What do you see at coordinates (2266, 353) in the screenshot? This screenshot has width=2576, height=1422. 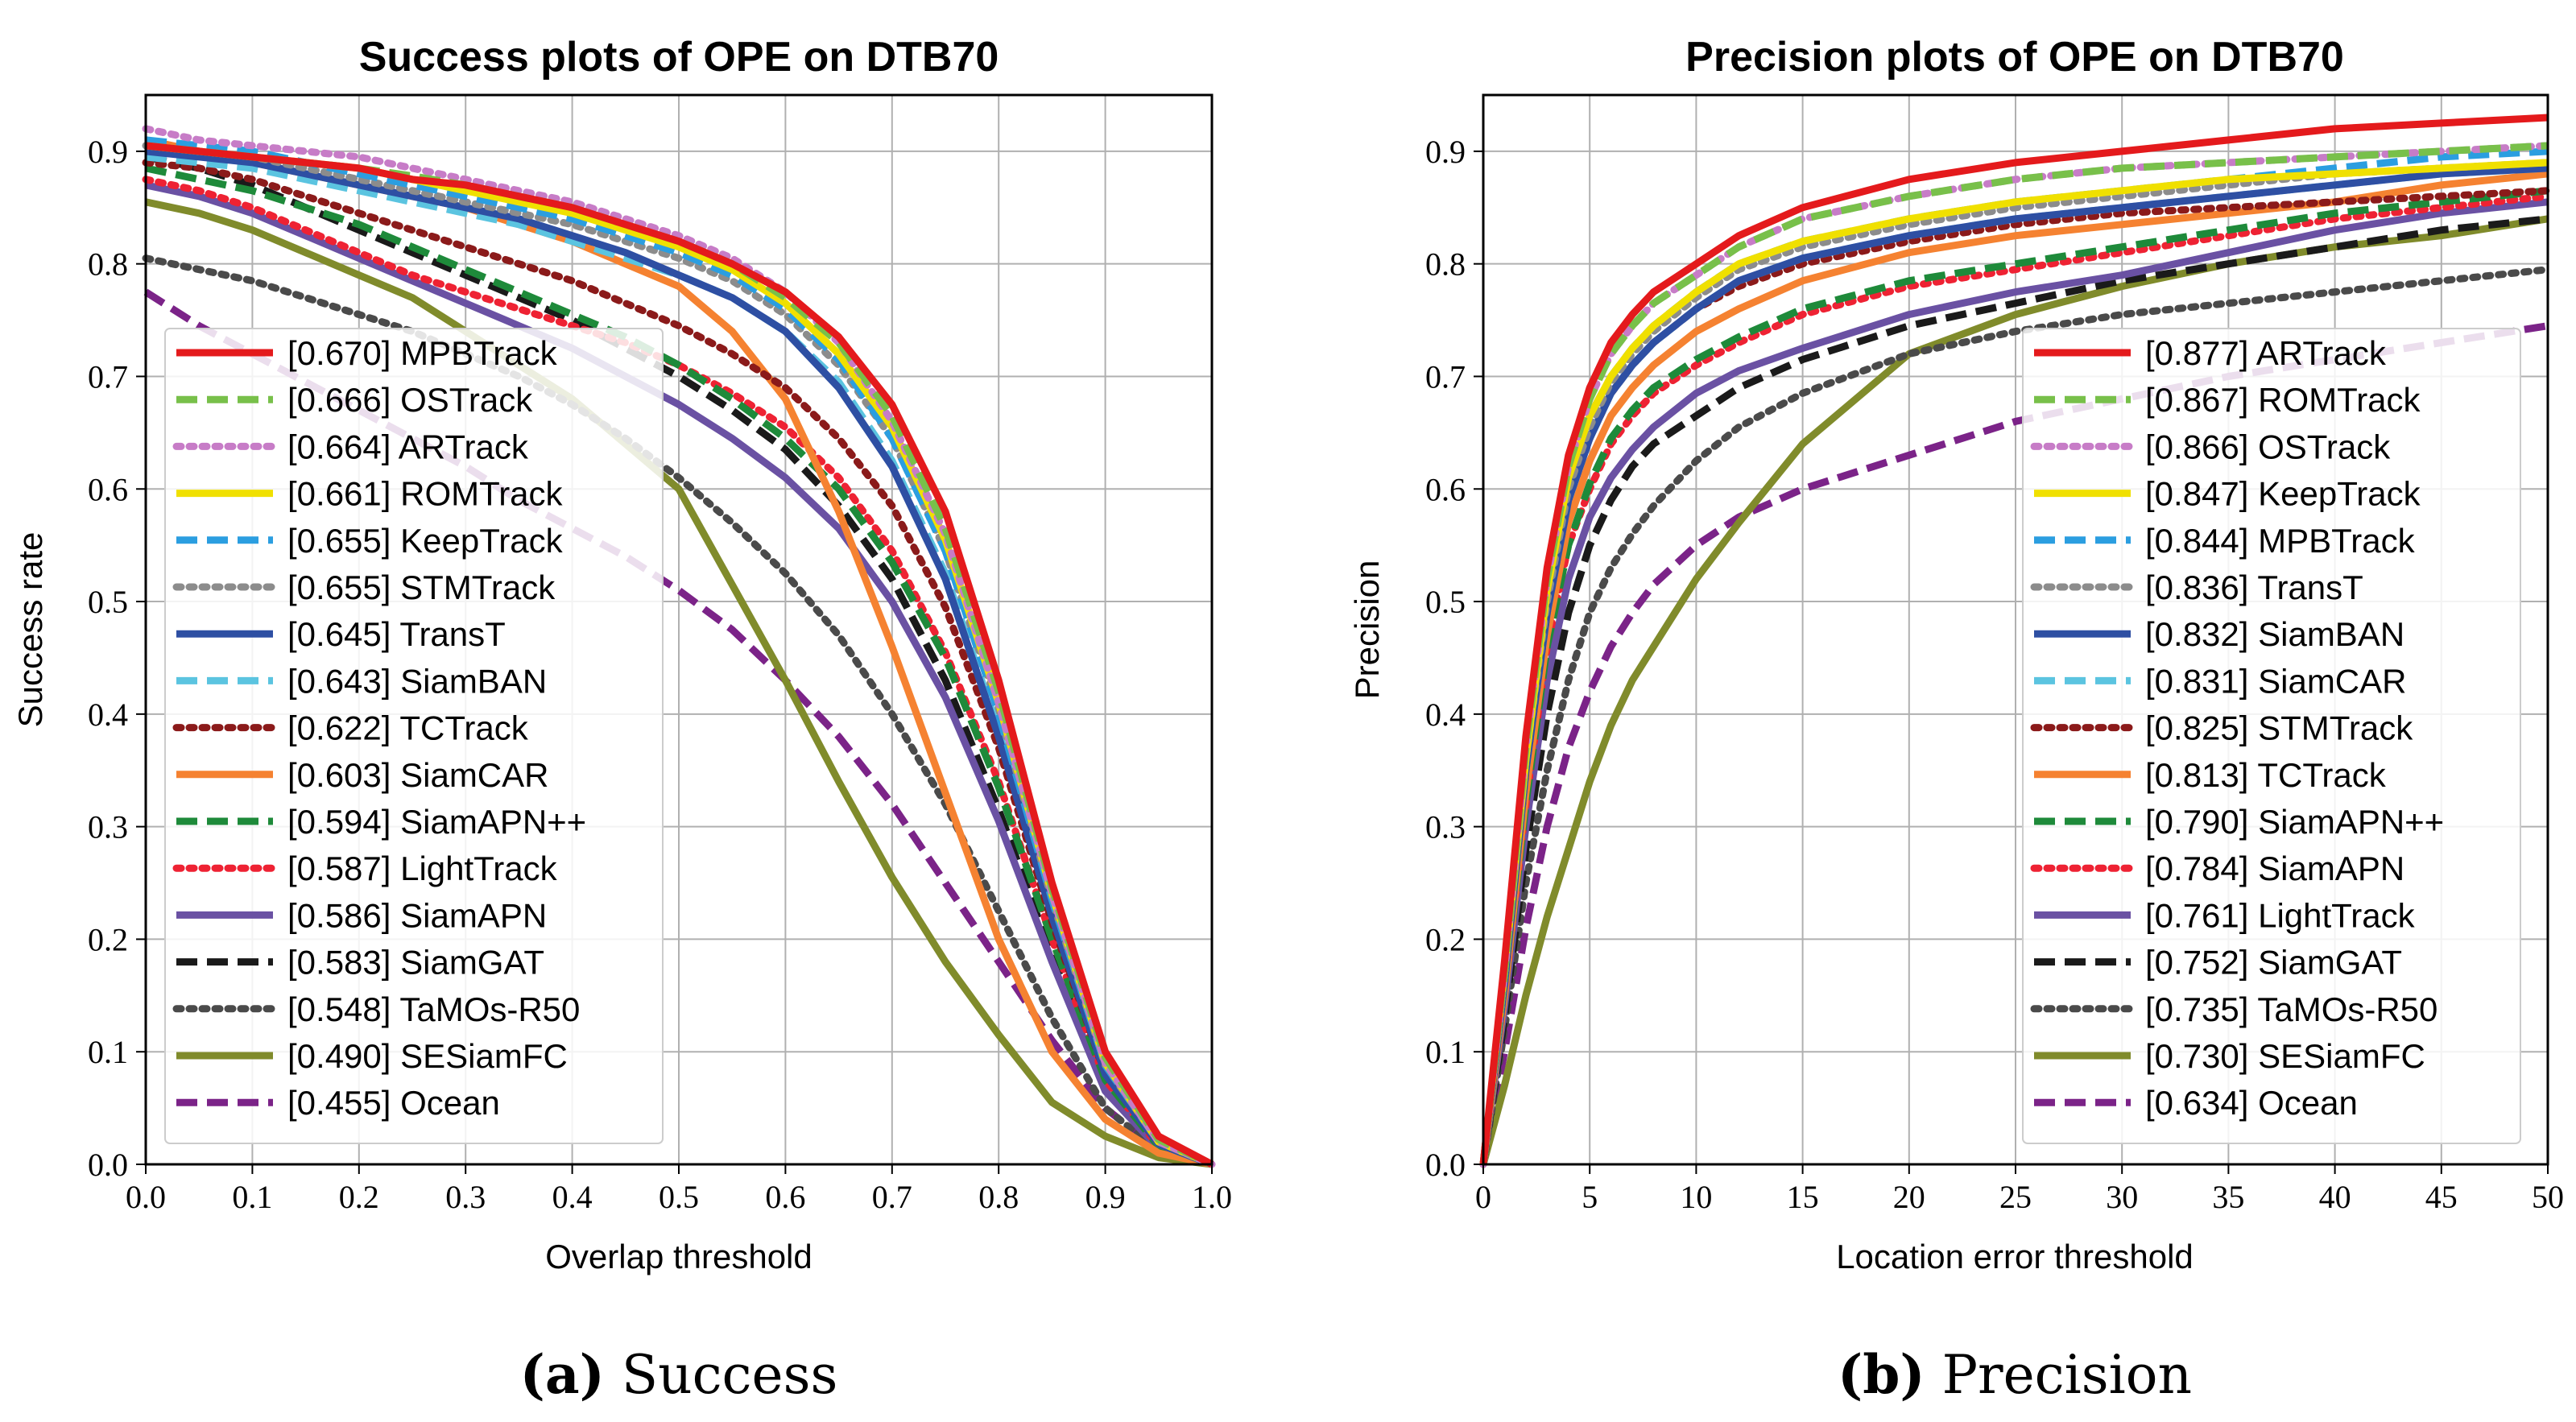 I see `legend-entry: [0.877] ARTrack` at bounding box center [2266, 353].